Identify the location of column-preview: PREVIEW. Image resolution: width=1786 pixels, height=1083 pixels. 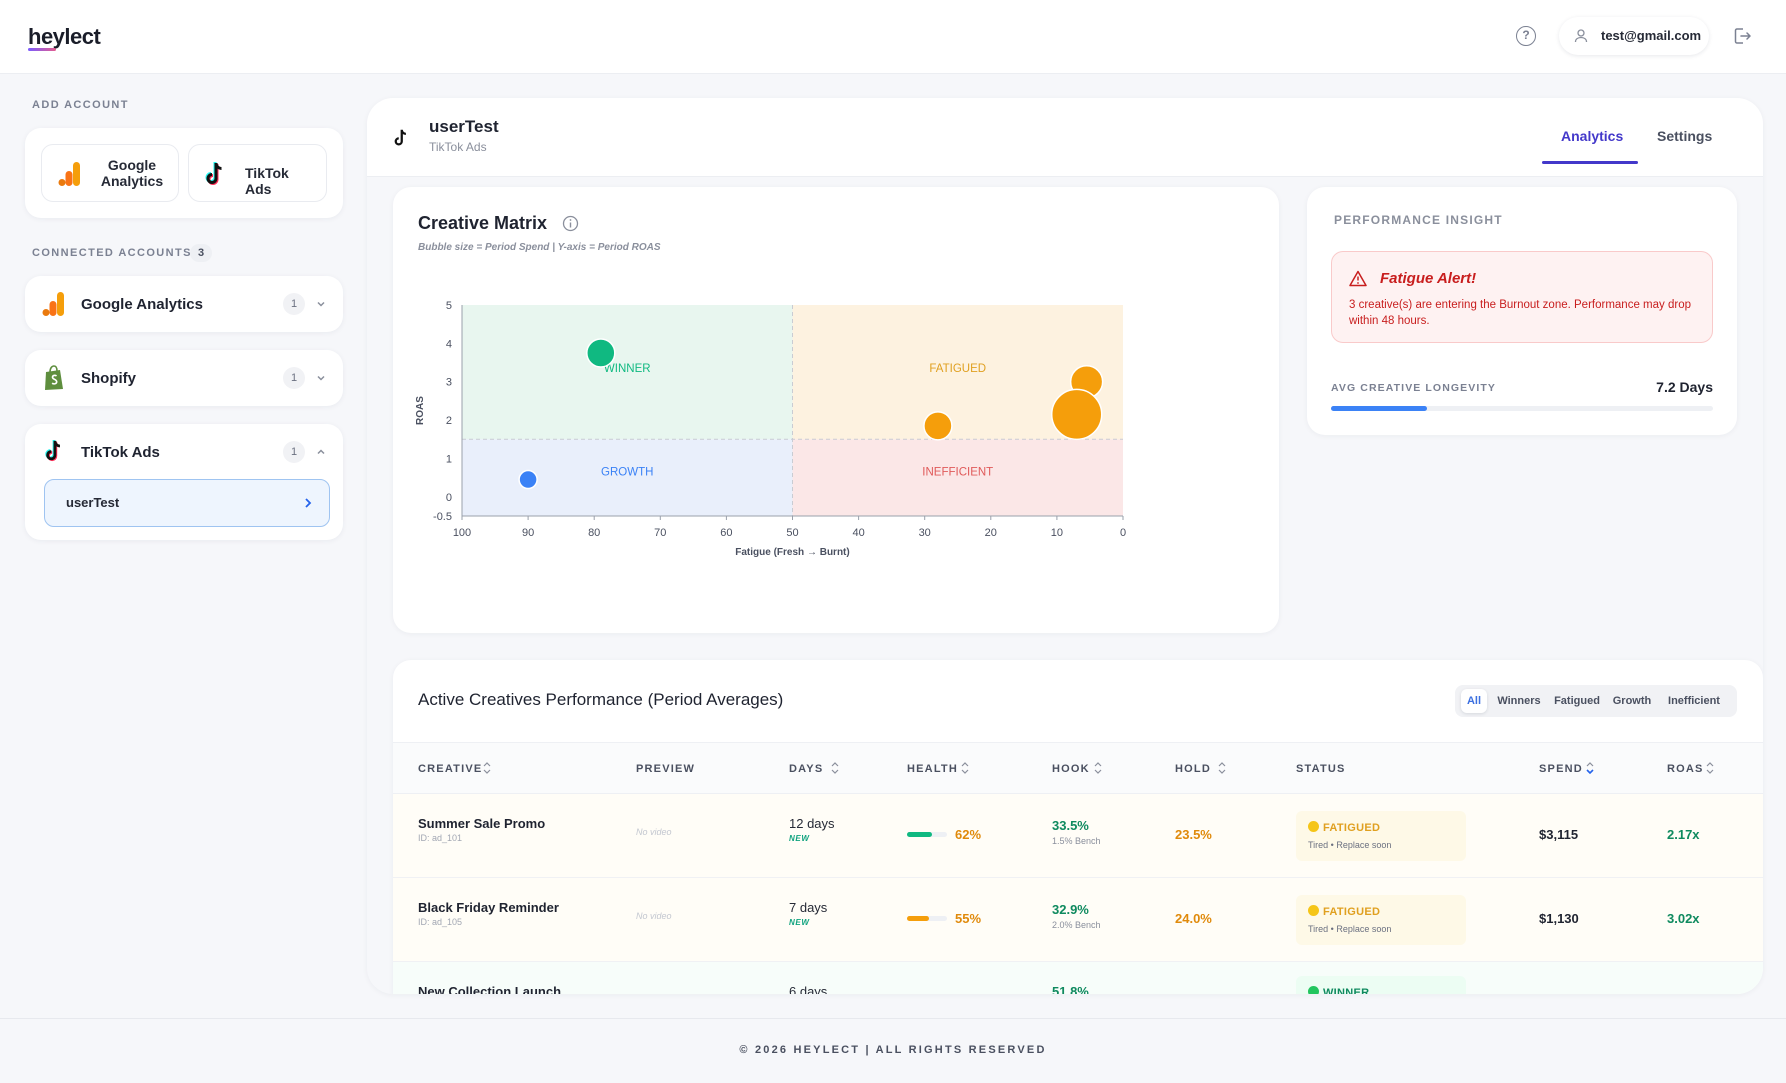
(666, 769).